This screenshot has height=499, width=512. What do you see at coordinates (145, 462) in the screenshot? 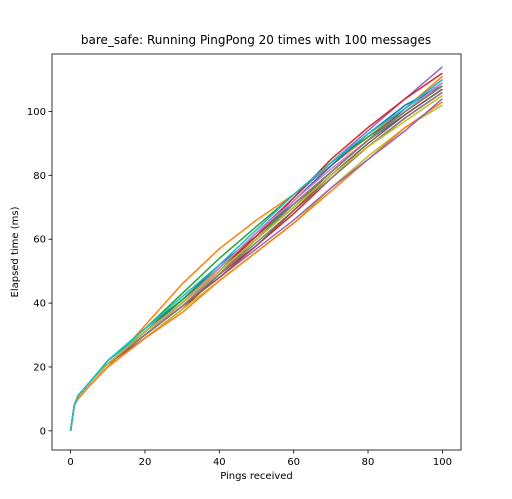
I see `x-tick-label: 20` at bounding box center [145, 462].